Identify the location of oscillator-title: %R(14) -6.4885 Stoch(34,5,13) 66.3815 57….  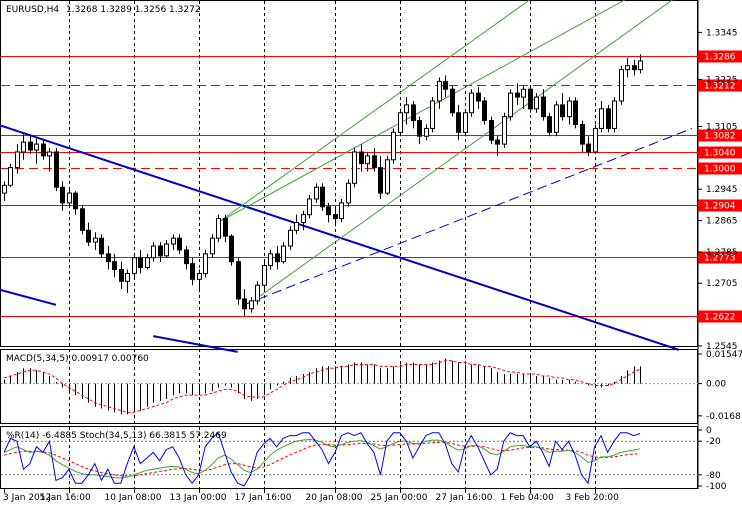
(116, 436).